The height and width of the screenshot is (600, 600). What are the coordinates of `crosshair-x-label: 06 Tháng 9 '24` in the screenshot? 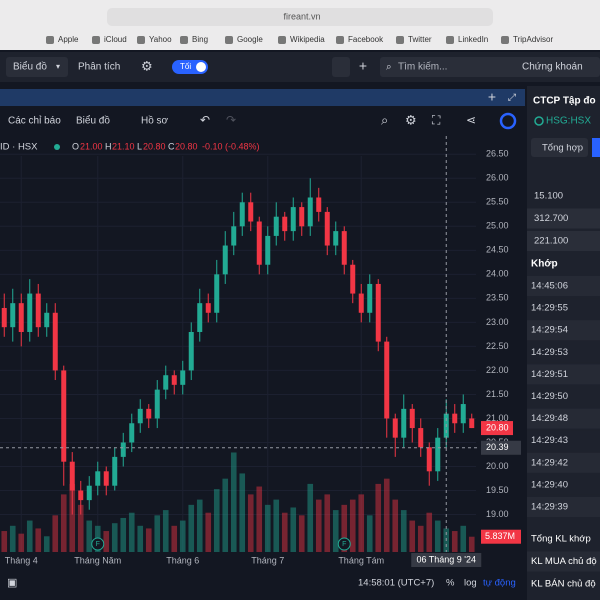 It's located at (446, 559).